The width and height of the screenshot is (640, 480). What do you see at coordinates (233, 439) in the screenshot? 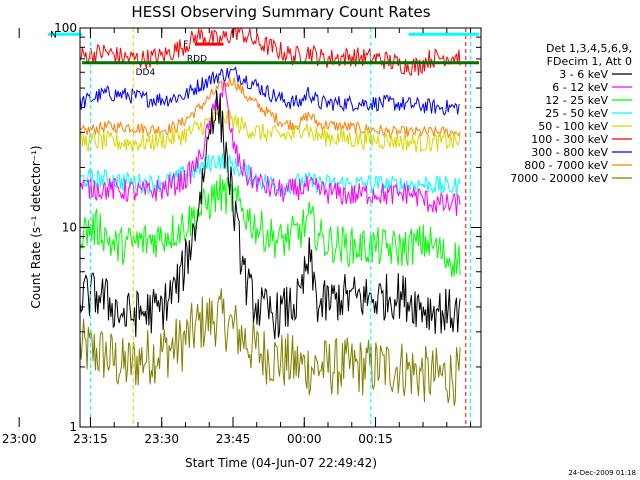
I see `x-tick-label: 23:45` at bounding box center [233, 439].